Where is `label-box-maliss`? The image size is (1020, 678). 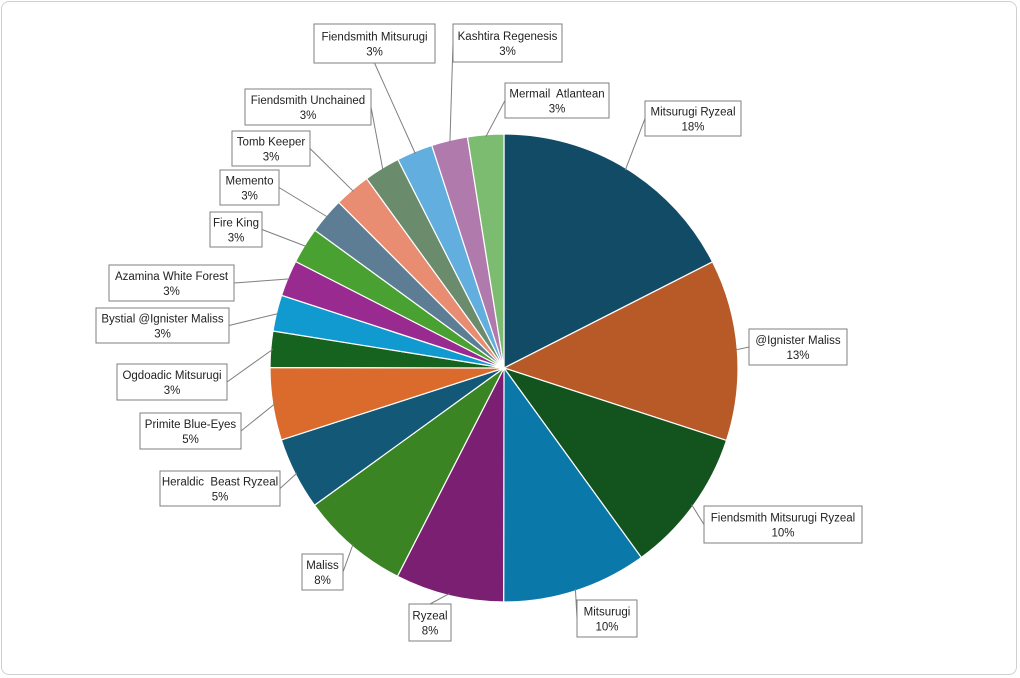
label-box-maliss is located at coordinates (322, 572).